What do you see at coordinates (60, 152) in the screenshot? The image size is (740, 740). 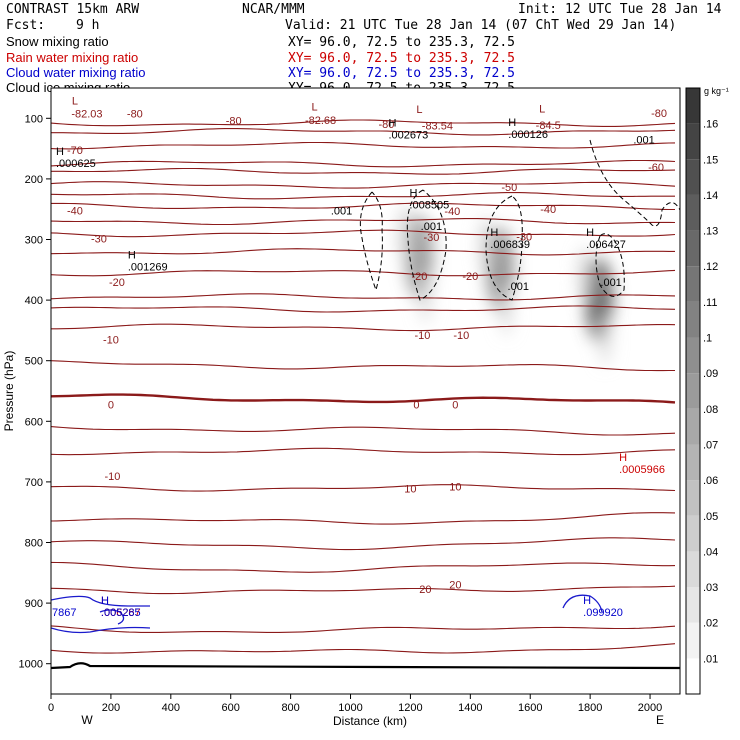 I see `extremum-marker-6: H` at bounding box center [60, 152].